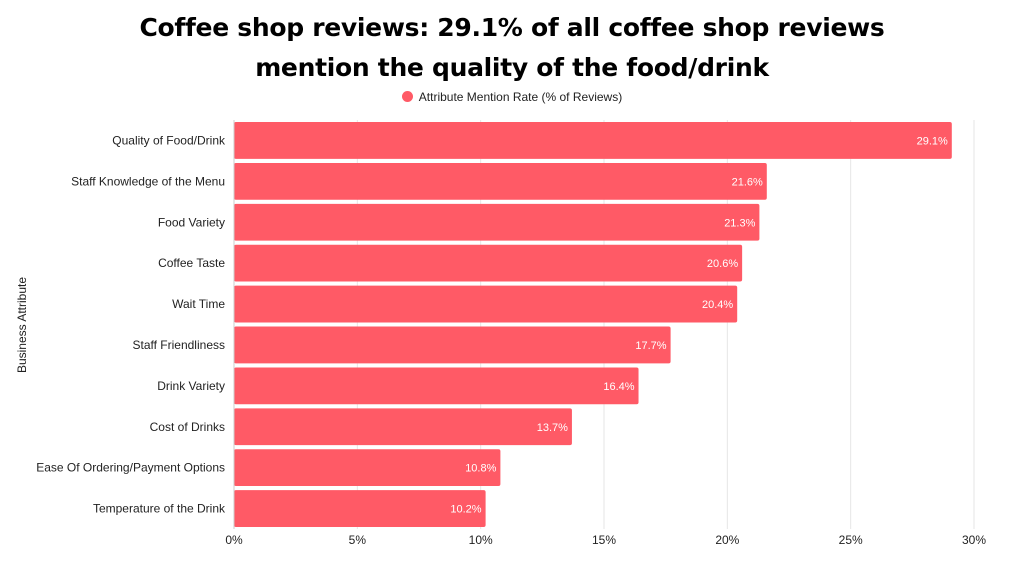 The width and height of the screenshot is (1024, 576). I want to click on data-label: 16.4%, so click(618, 387).